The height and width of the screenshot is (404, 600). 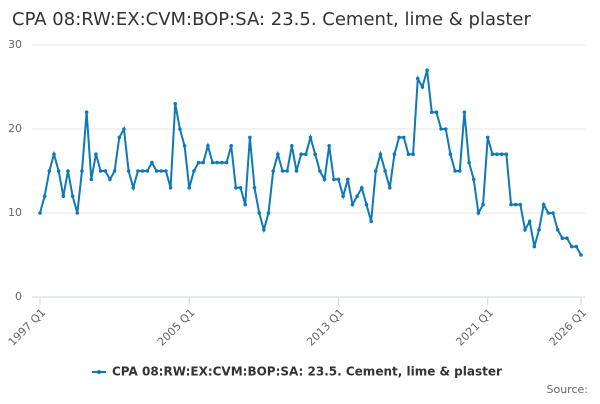 What do you see at coordinates (15, 44) in the screenshot?
I see `y-tick-label: 30` at bounding box center [15, 44].